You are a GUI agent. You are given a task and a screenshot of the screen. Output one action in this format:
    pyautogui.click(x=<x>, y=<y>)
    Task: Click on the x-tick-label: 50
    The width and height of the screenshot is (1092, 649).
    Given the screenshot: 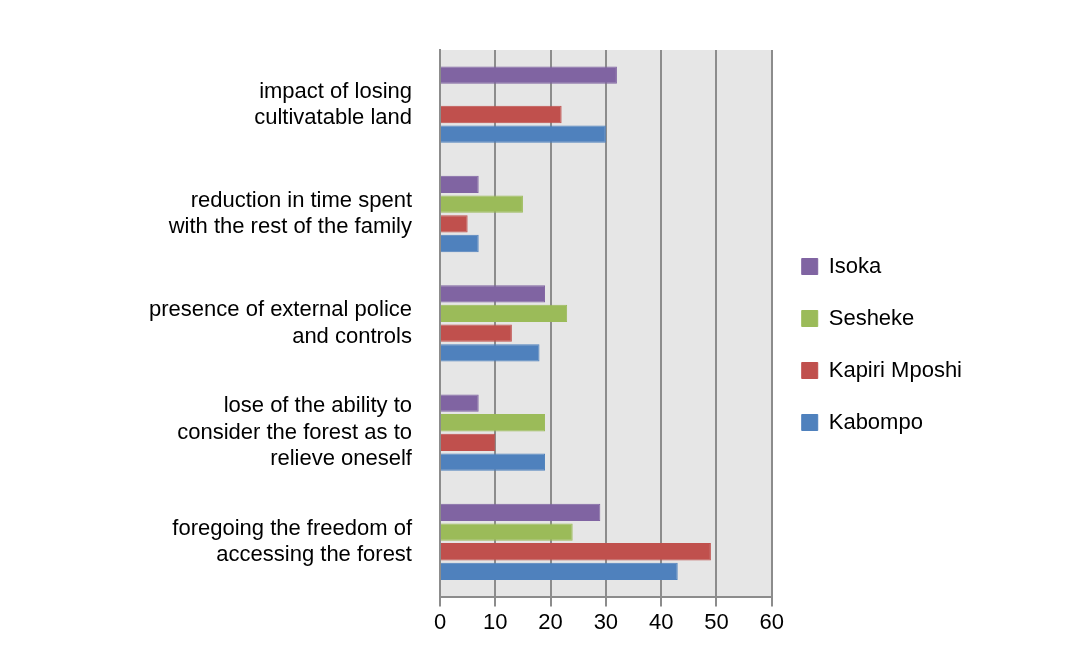 What is the action you would take?
    pyautogui.click(x=716, y=621)
    